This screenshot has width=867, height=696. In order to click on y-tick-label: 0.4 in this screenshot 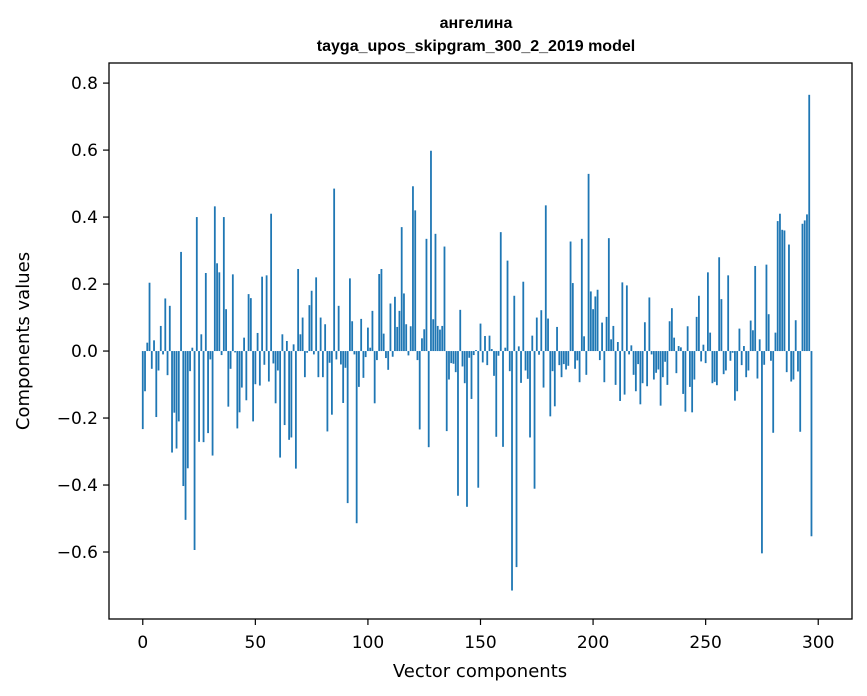, I will do `click(84, 218)`.